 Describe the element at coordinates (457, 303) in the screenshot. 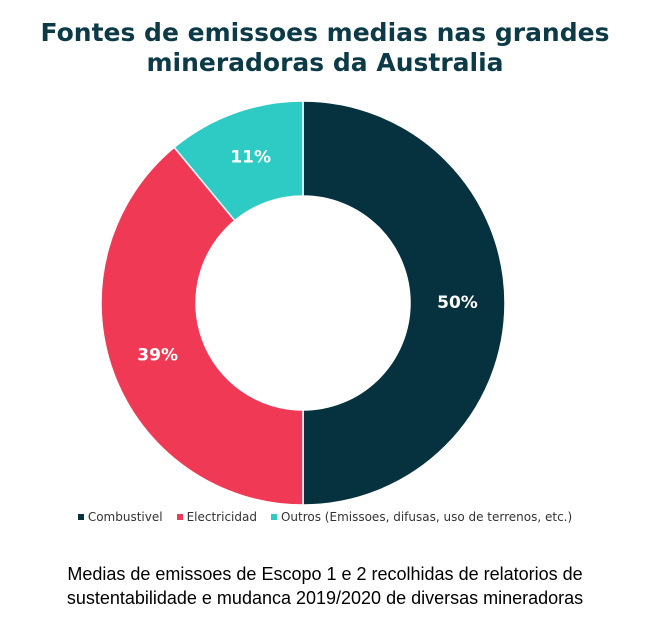

I see `slice-label-0: 50%` at that location.